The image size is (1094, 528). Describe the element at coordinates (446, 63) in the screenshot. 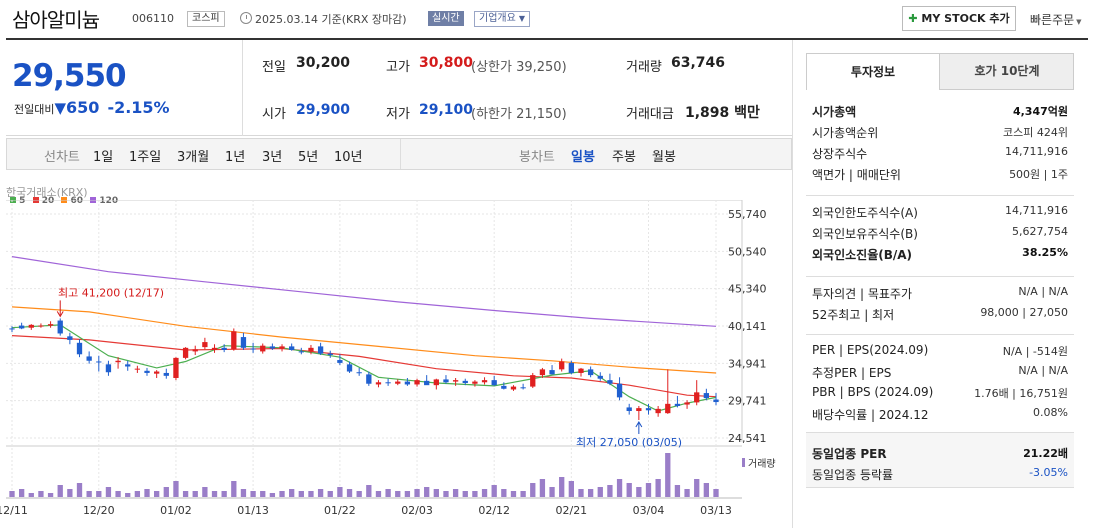

I see `high-value: 30,800` at that location.